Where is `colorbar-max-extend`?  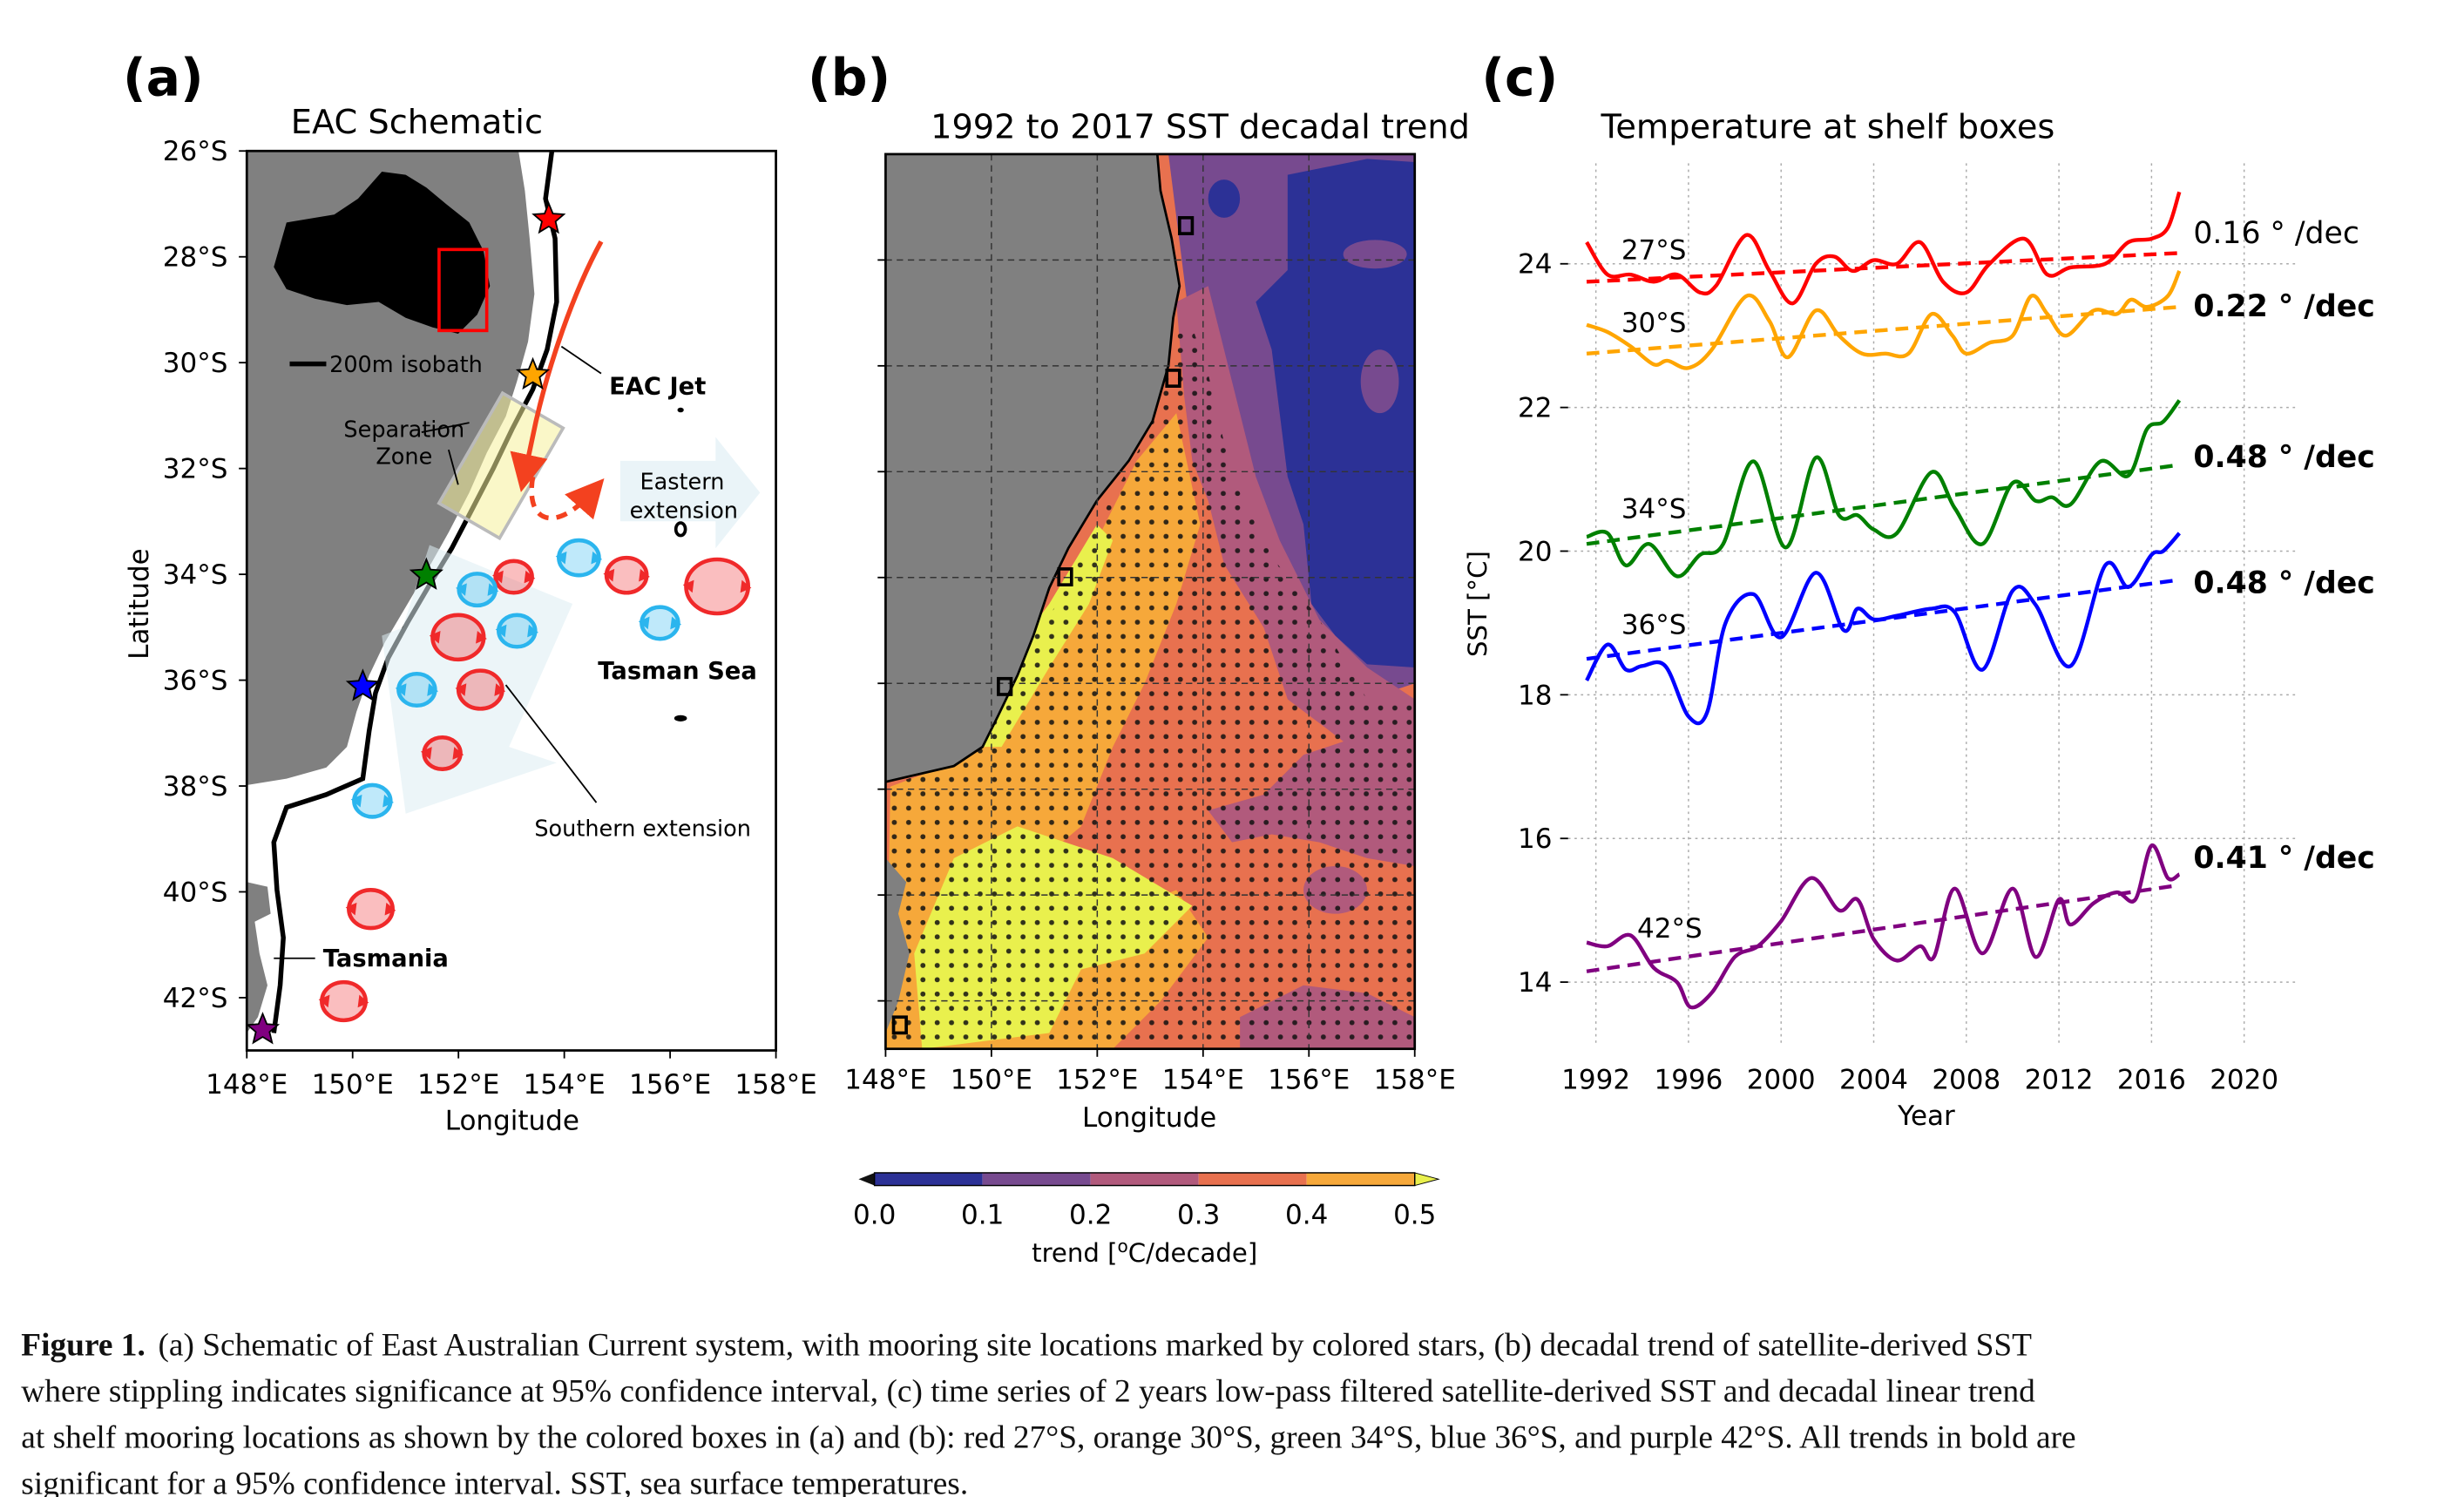
colorbar-max-extend is located at coordinates (1427, 1180).